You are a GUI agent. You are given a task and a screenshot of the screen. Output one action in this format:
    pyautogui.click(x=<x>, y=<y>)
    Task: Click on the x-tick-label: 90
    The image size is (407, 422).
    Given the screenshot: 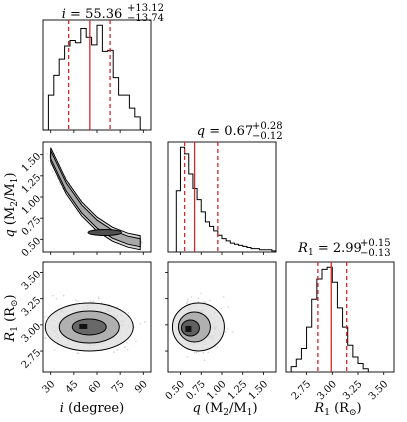 What is the action you would take?
    pyautogui.click(x=141, y=387)
    